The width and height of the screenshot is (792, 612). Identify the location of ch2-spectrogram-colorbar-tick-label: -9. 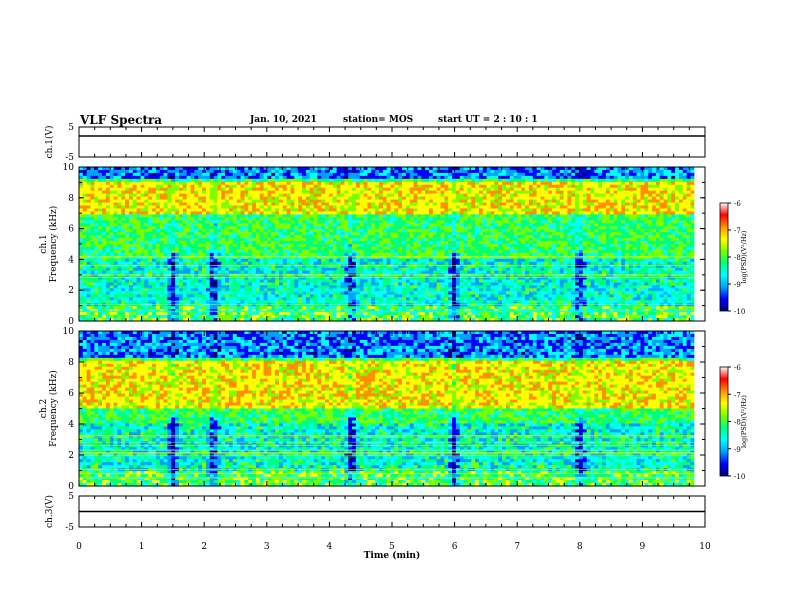
(737, 450).